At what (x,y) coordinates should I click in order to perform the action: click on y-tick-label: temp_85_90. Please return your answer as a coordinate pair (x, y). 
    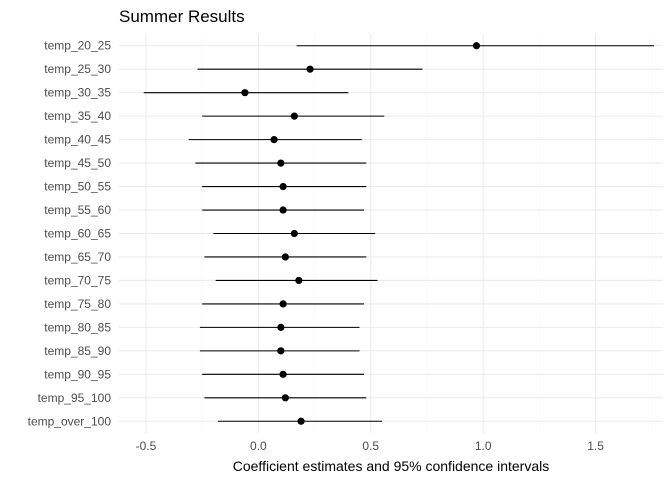
    Looking at the image, I should click on (77, 351).